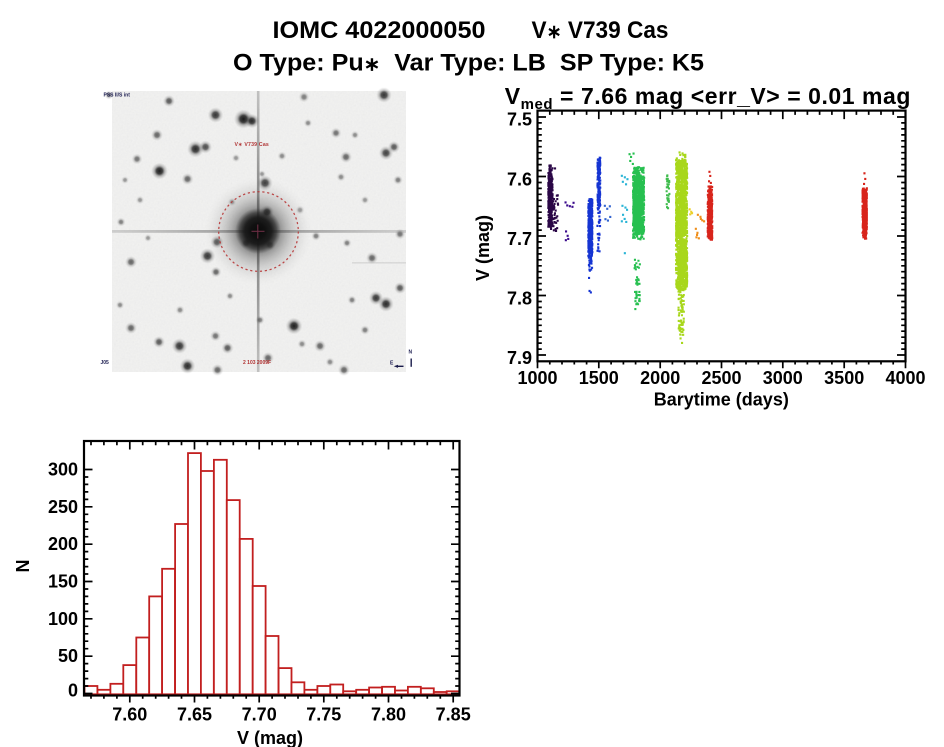  Describe the element at coordinates (129, 715) in the screenshot. I see `svg-text: 7.60` at that location.